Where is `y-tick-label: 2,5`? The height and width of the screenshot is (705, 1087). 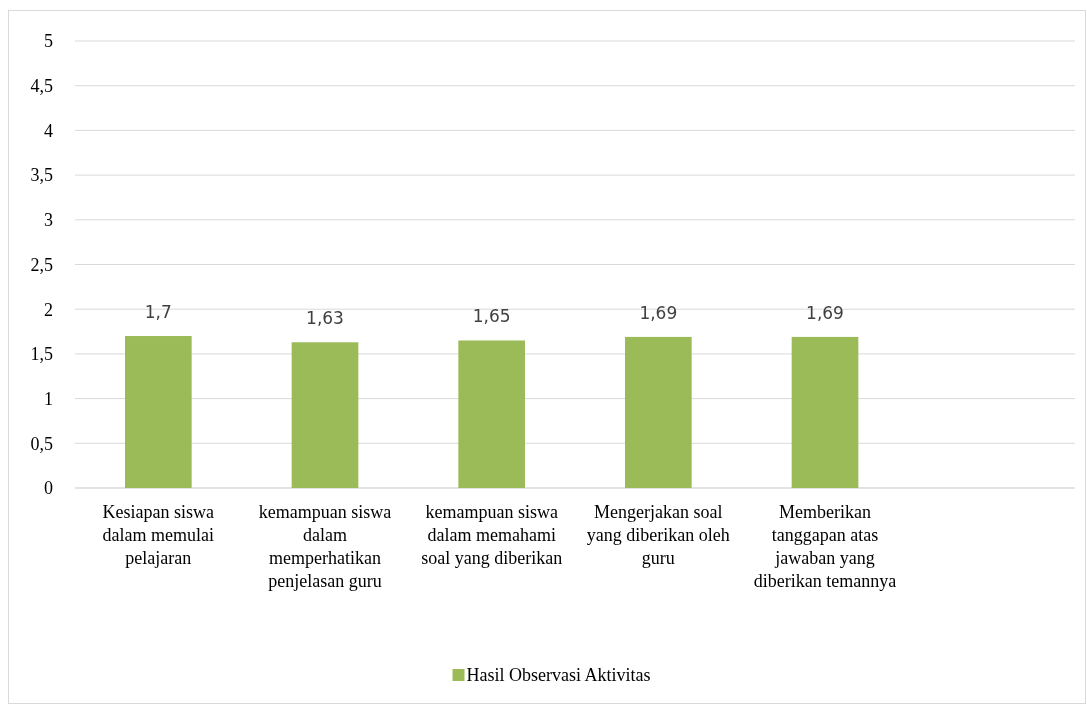 y-tick-label: 2,5 is located at coordinates (41, 264).